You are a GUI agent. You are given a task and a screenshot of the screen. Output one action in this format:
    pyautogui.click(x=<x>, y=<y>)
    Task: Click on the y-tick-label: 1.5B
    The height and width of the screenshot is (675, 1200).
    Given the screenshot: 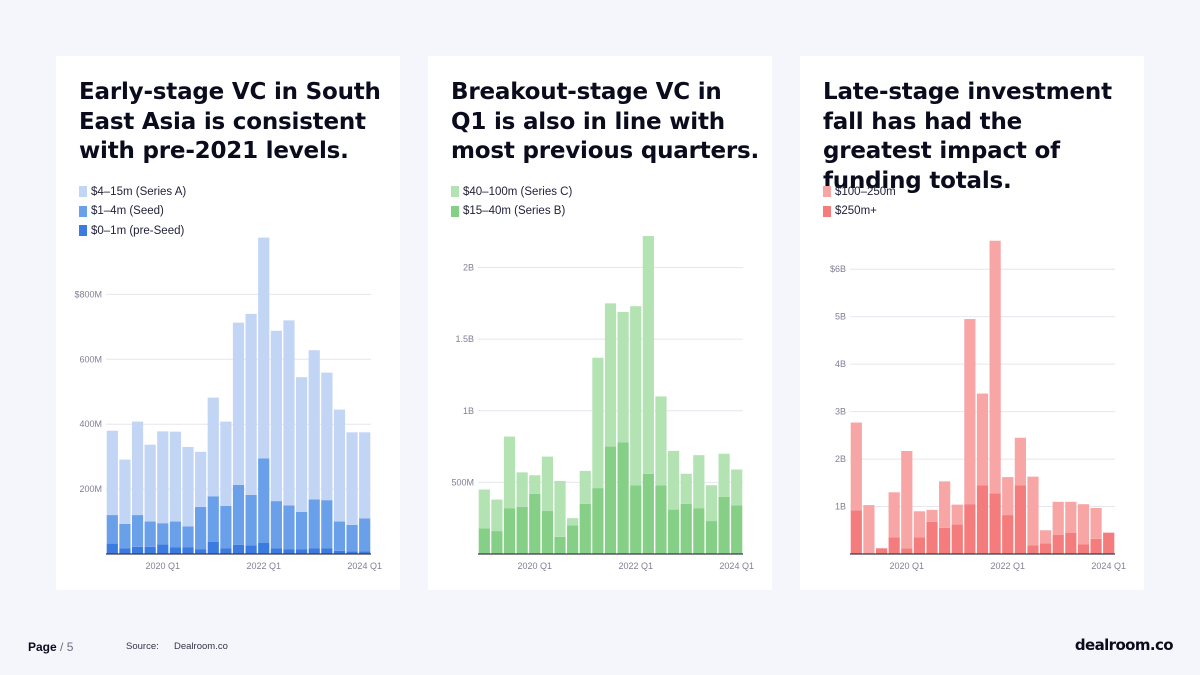 What is the action you would take?
    pyautogui.click(x=464, y=339)
    